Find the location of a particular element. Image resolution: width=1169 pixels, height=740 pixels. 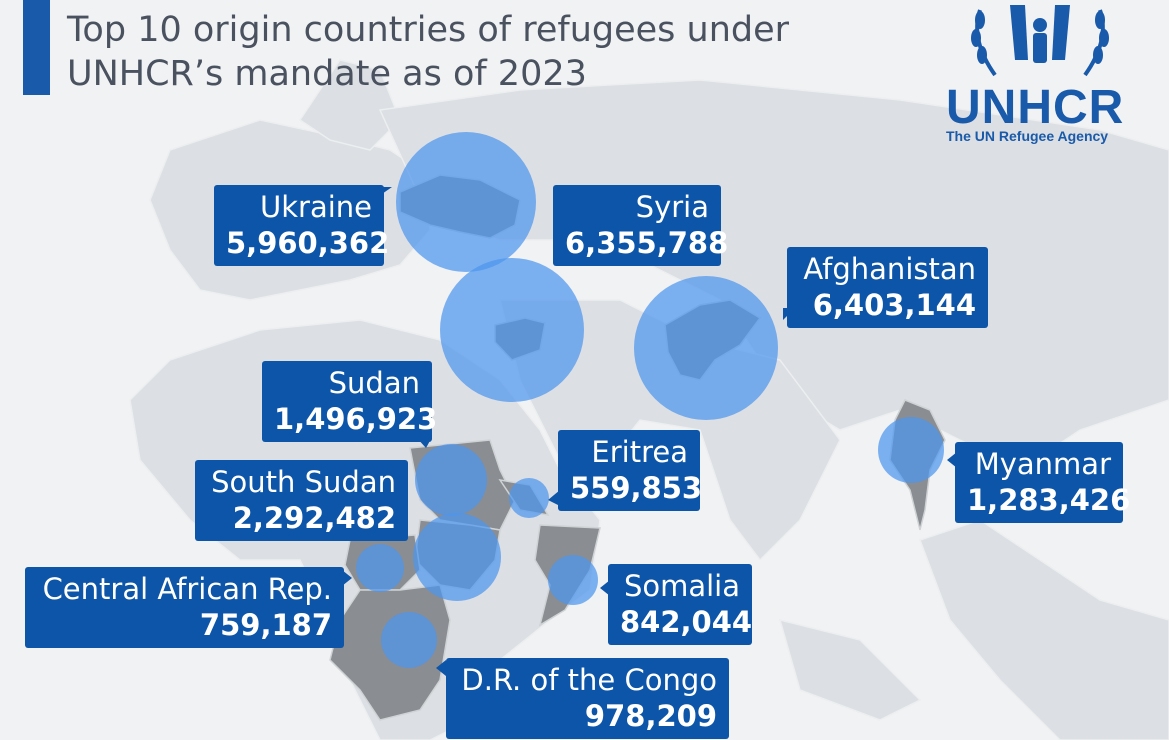

country-name: South Sudan is located at coordinates (303, 482).